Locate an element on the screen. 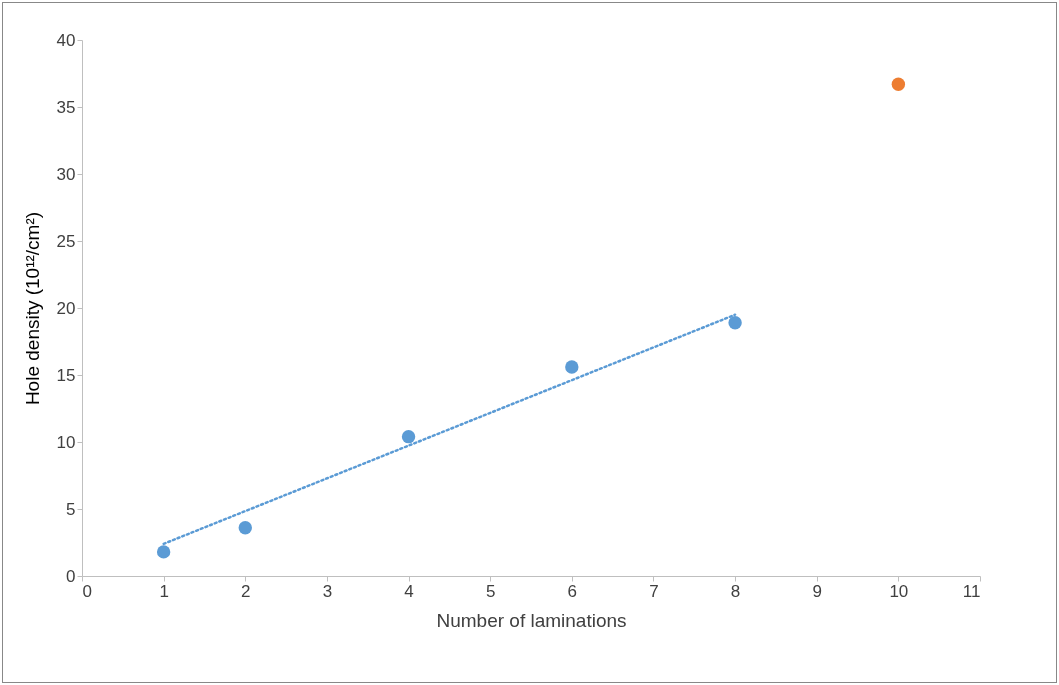 The height and width of the screenshot is (685, 1059). x-tick-label: 10 is located at coordinates (899, 591).